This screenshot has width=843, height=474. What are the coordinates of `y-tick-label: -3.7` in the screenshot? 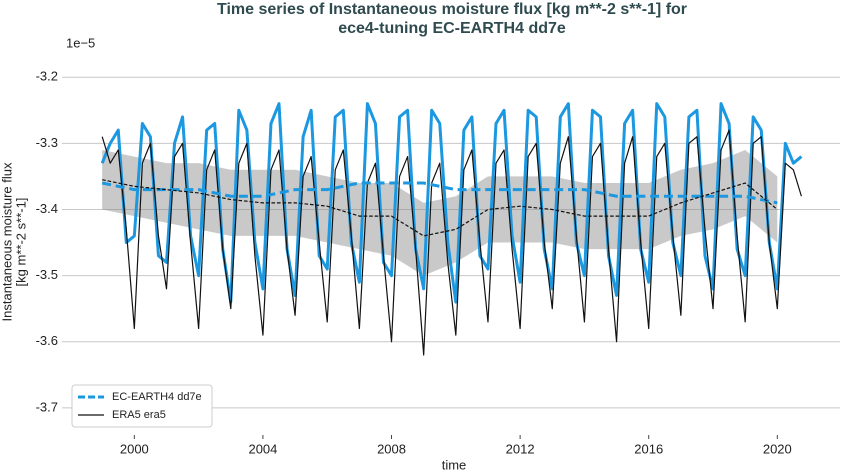 It's located at (47, 406).